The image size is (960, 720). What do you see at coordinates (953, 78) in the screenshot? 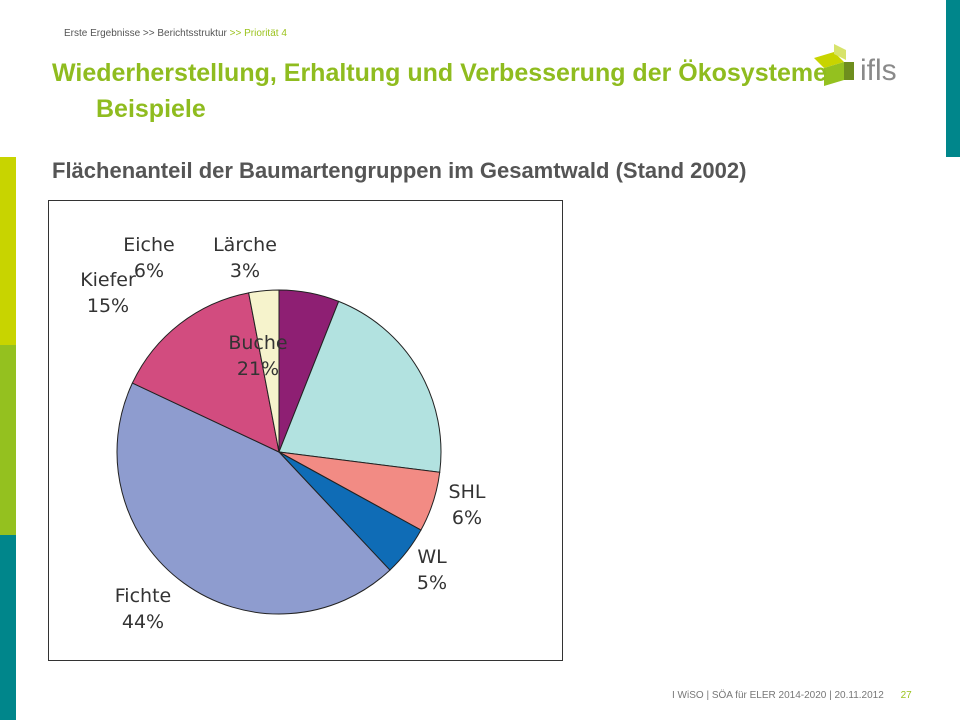
I see `right-accent-bar` at bounding box center [953, 78].